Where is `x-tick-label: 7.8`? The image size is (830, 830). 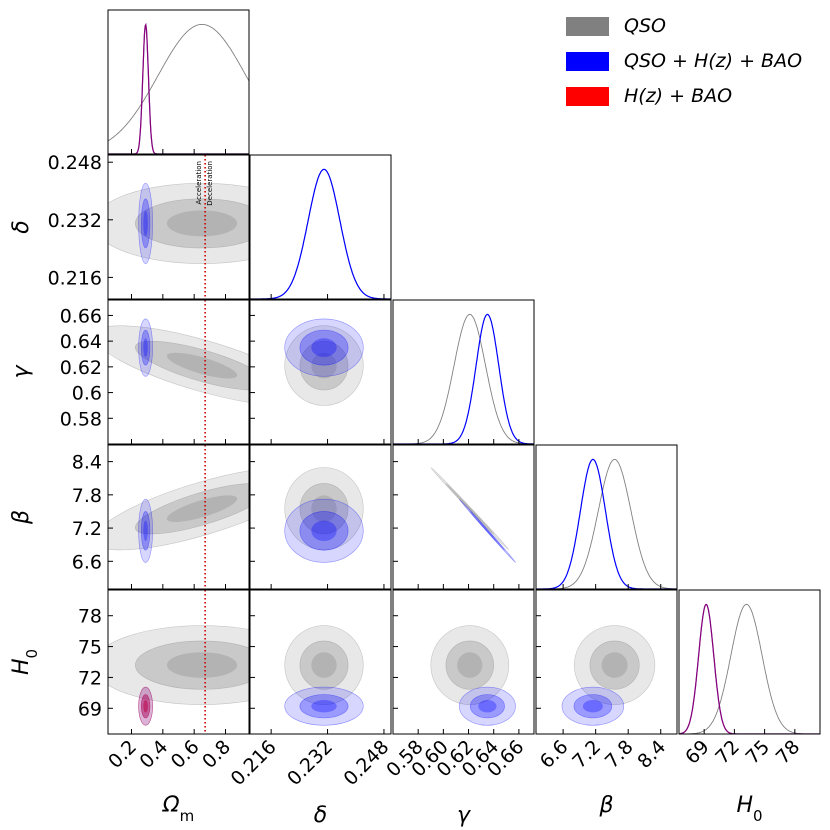 x-tick-label: 7.8 is located at coordinates (619, 754).